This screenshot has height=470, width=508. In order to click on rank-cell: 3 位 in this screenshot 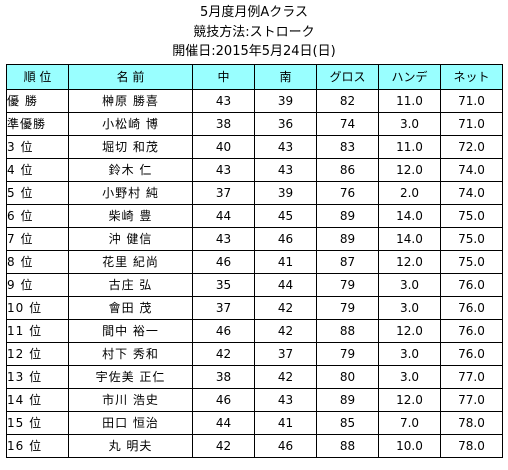, I will do `click(37, 147)`.